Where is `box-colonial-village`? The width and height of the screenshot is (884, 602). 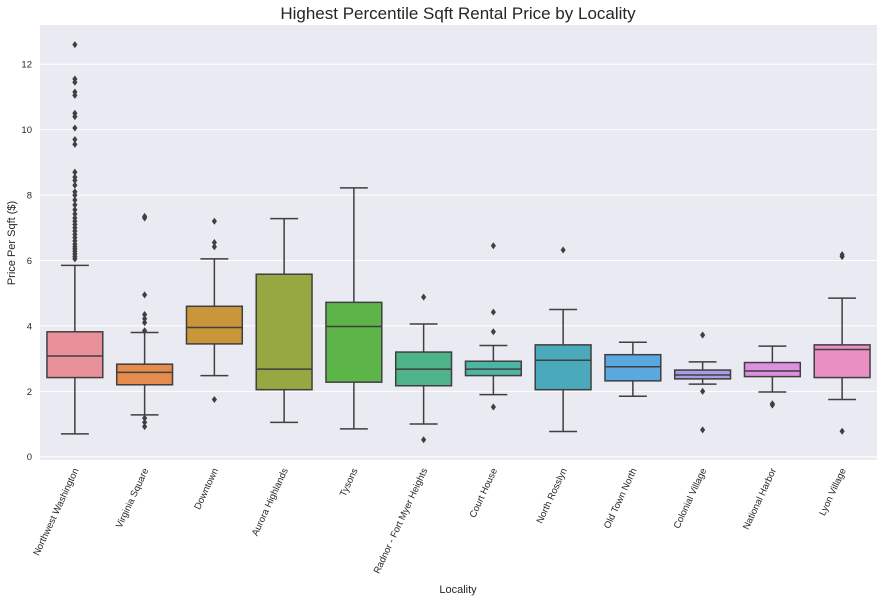 box-colonial-village is located at coordinates (702, 382).